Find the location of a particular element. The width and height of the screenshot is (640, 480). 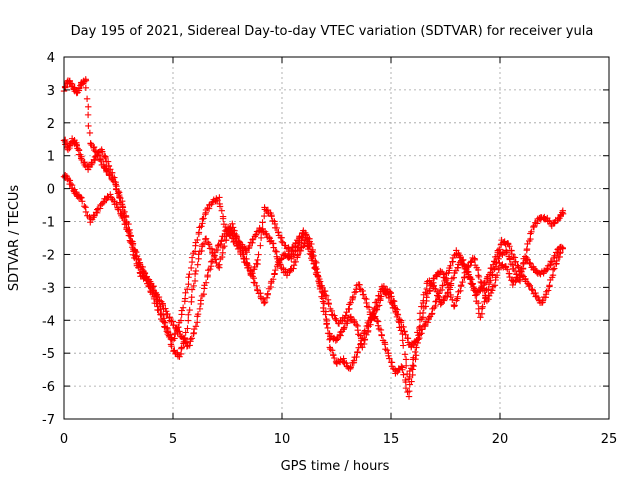

x-tick-label: 20 is located at coordinates (500, 439).